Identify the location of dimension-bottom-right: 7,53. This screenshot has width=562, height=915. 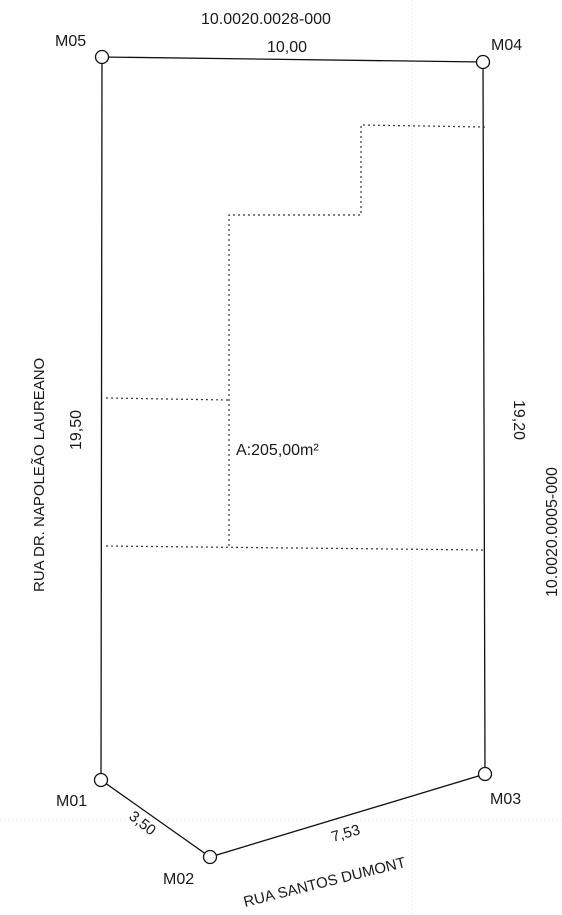
(345, 833).